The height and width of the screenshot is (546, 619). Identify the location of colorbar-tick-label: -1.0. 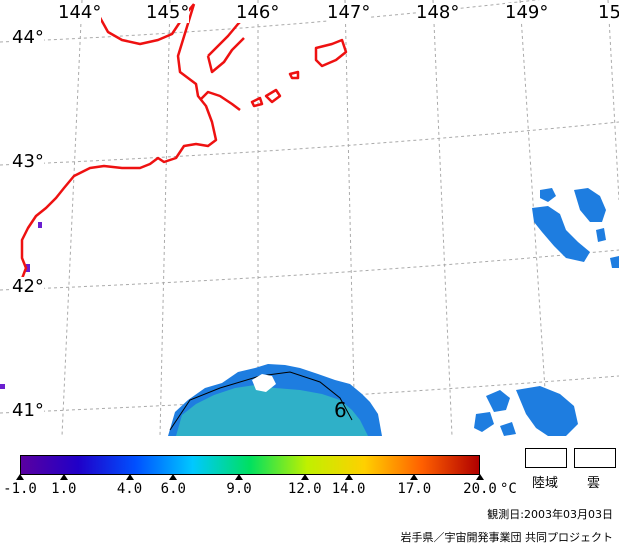
(20, 489).